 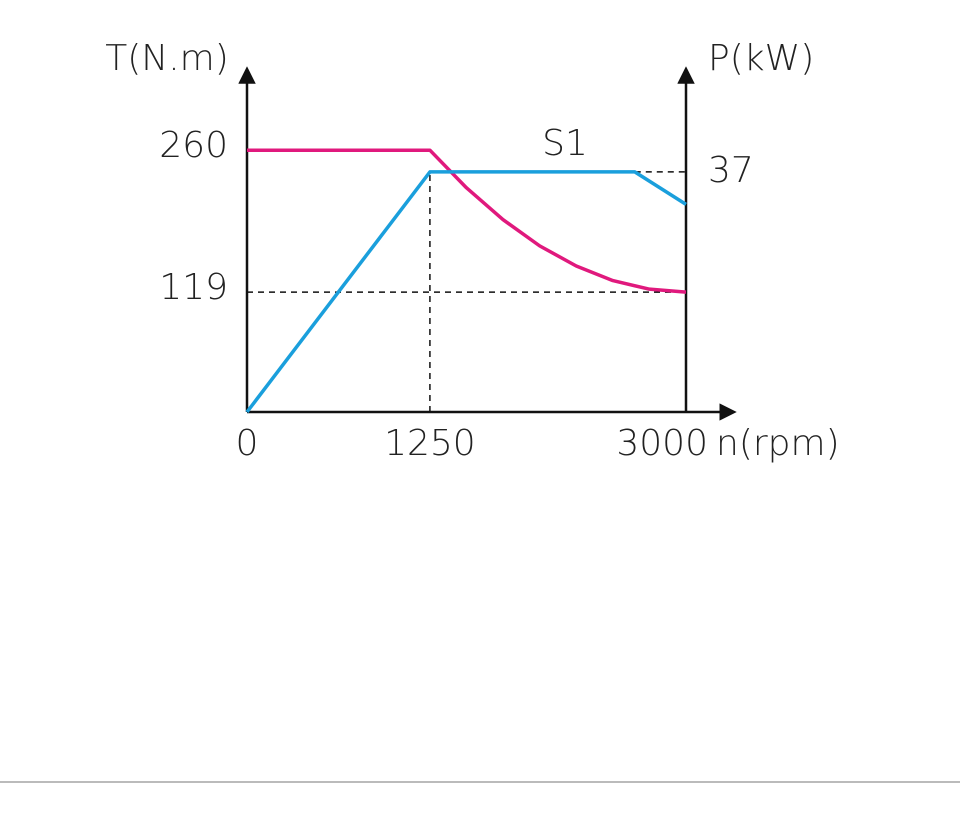 I want to click on y-tick-label: 260, so click(x=193, y=145).